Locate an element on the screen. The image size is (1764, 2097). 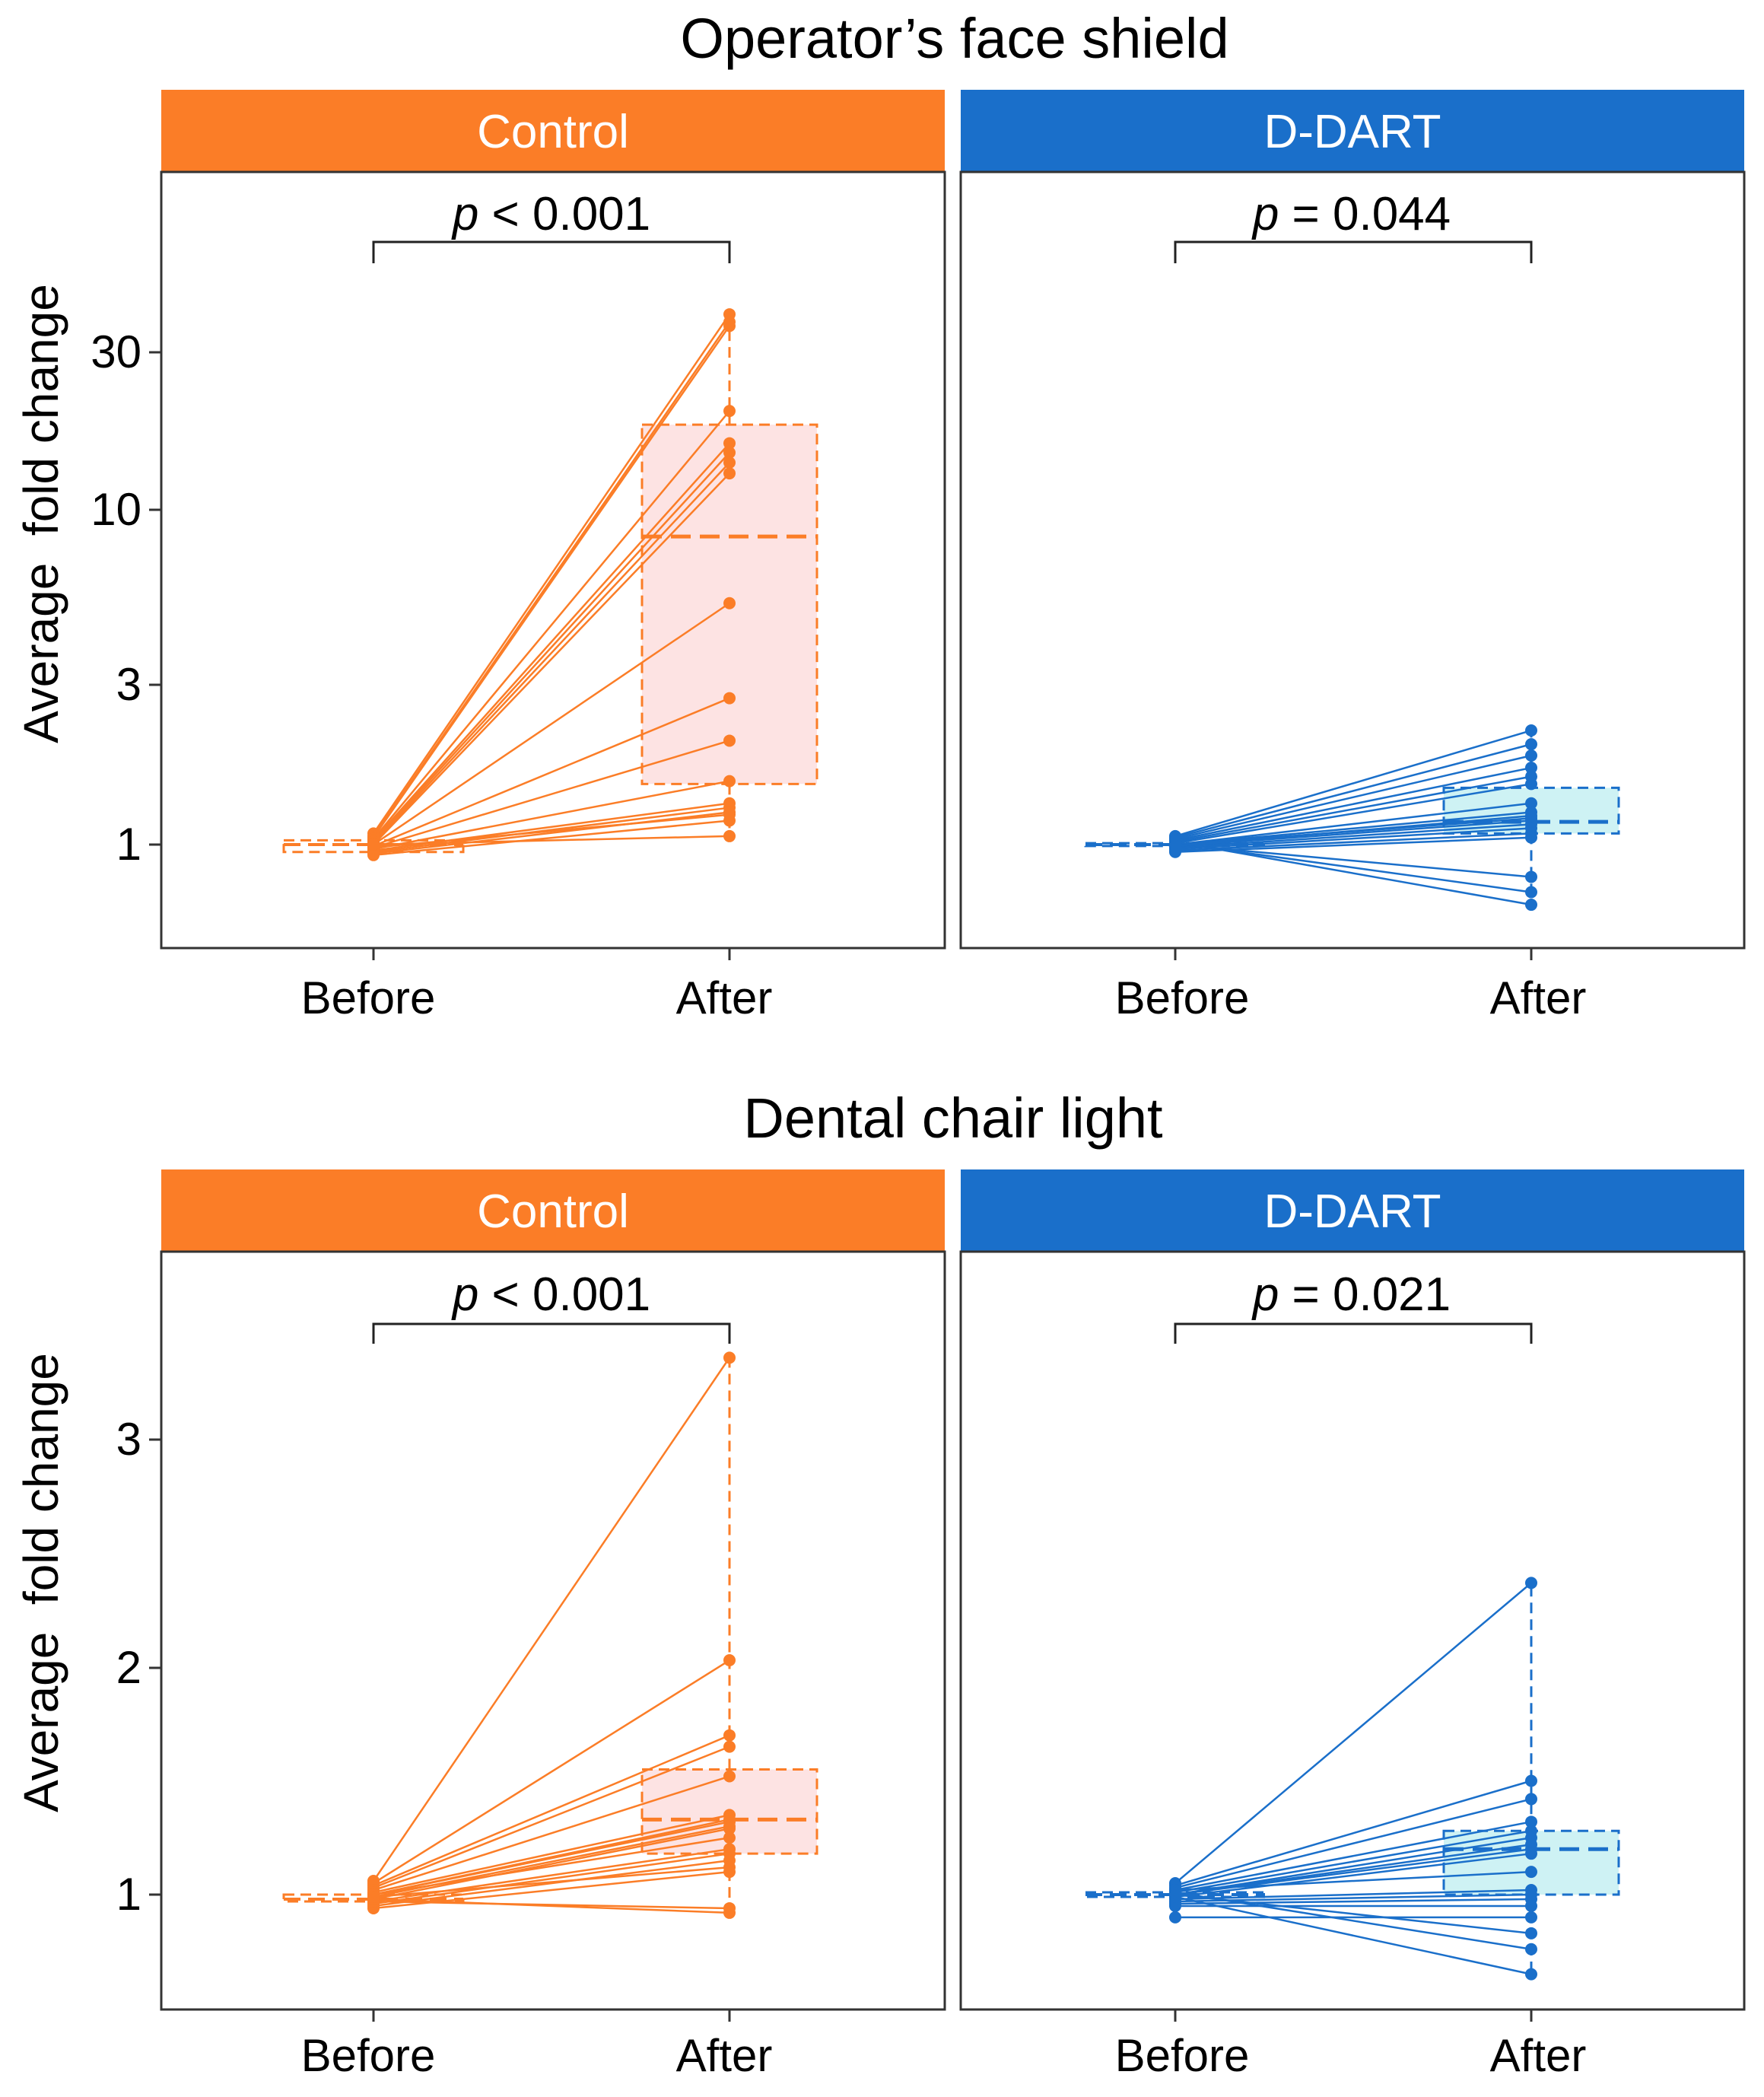
chart-title: Dental chair light is located at coordinates (953, 1118).